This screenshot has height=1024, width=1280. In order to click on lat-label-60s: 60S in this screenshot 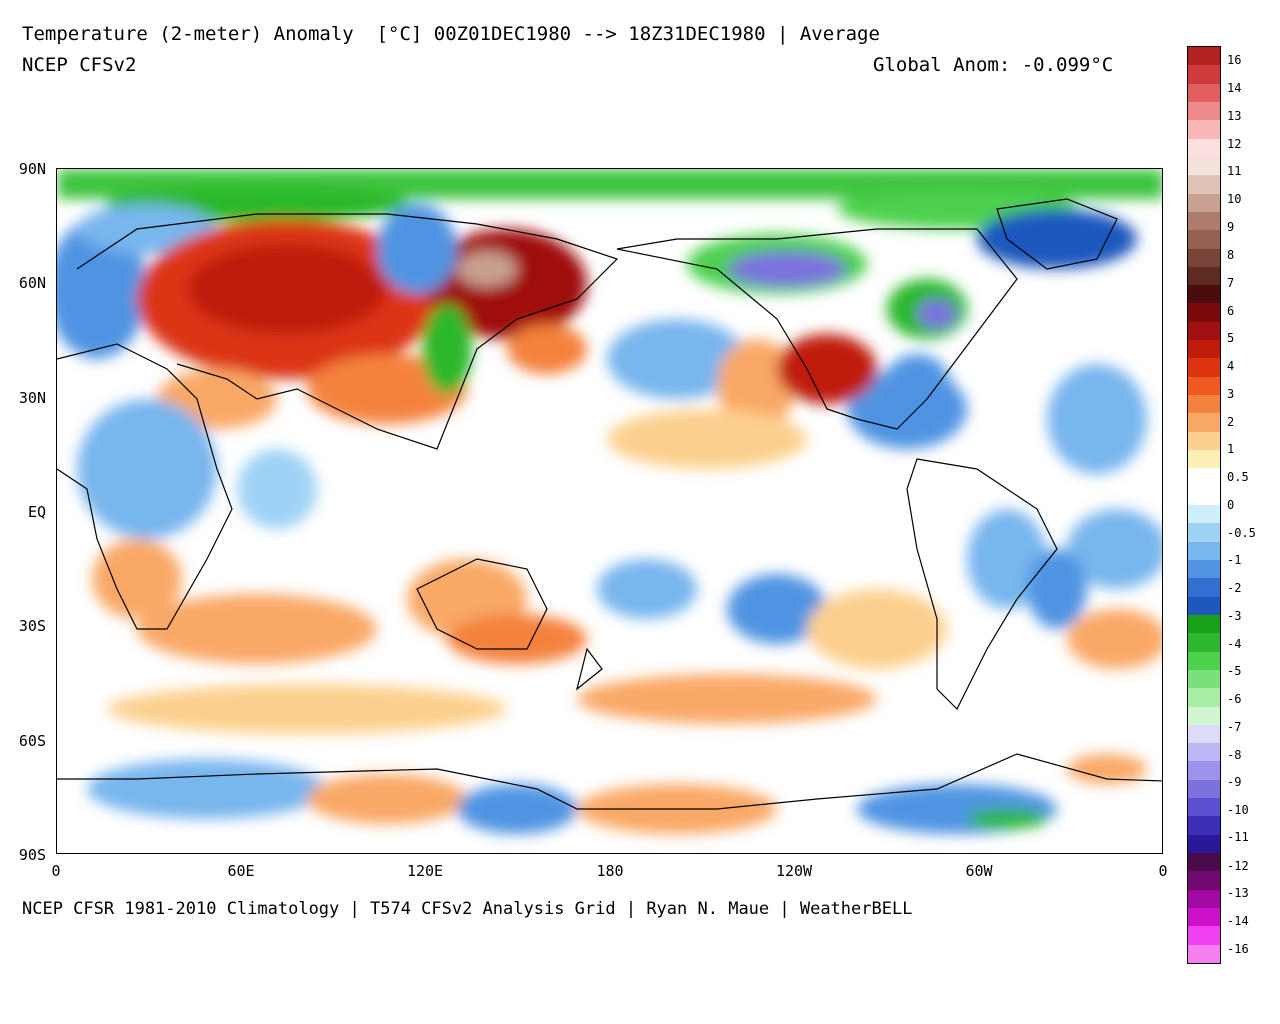, I will do `click(32, 741)`.